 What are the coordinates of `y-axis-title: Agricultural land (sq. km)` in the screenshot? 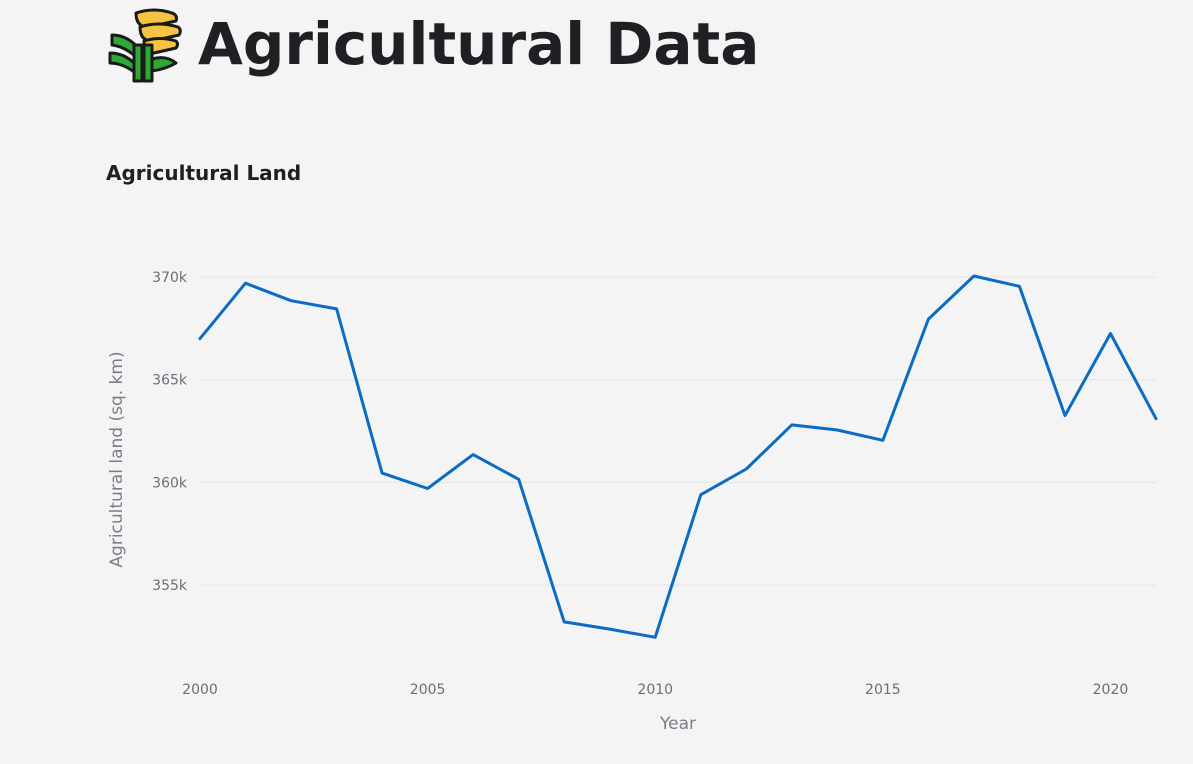 It's located at (117, 459).